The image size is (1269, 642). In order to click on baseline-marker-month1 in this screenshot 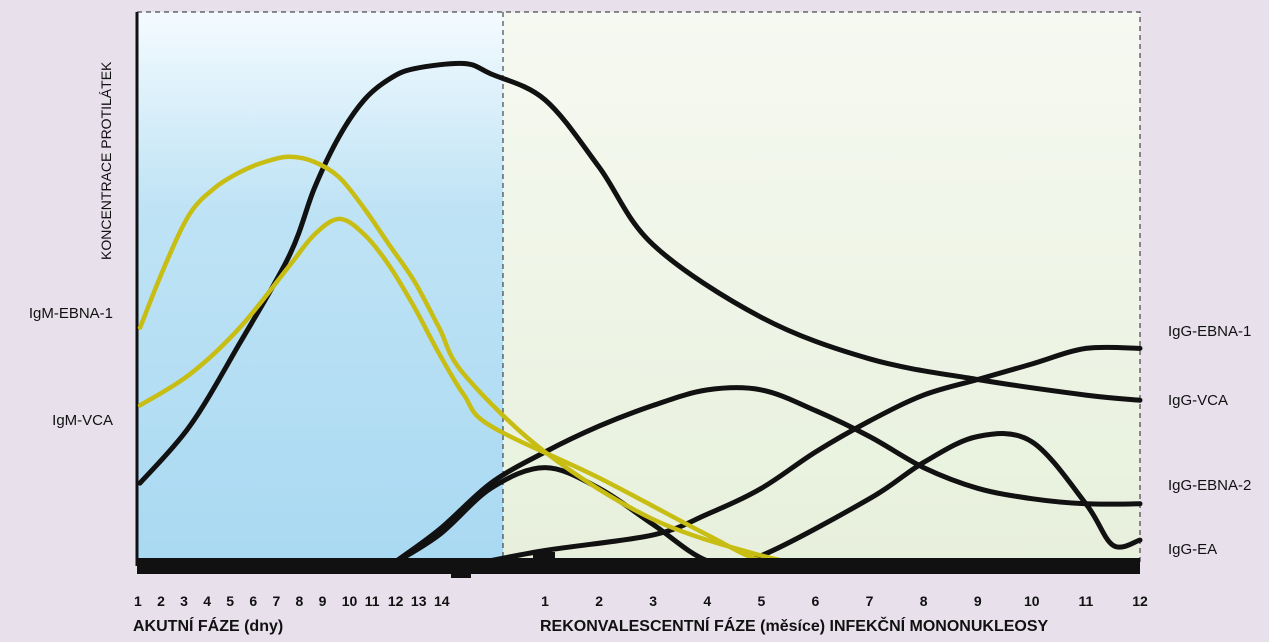, I will do `click(544, 563)`.